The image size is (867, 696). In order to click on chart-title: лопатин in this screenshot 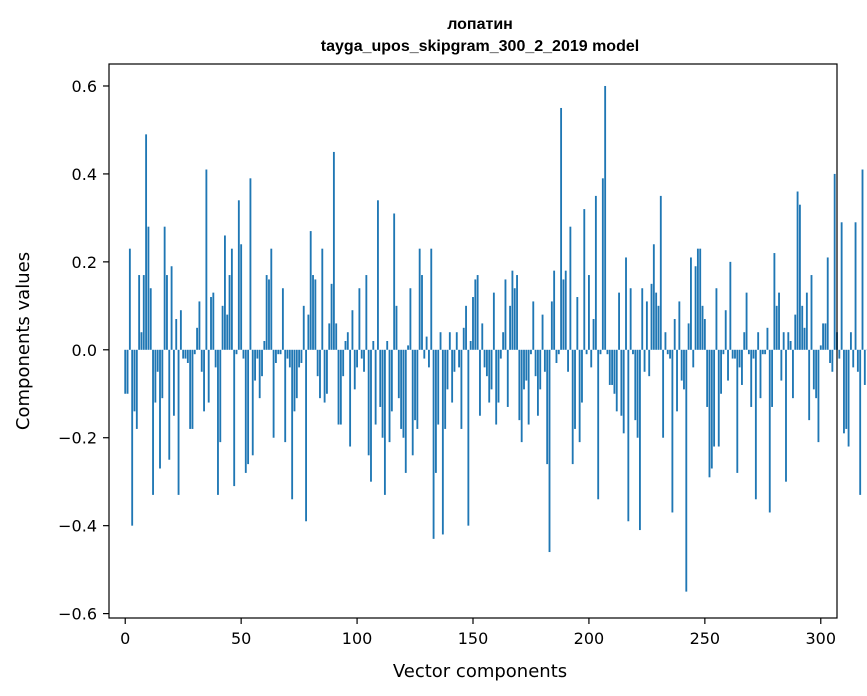, I will do `click(480, 24)`.